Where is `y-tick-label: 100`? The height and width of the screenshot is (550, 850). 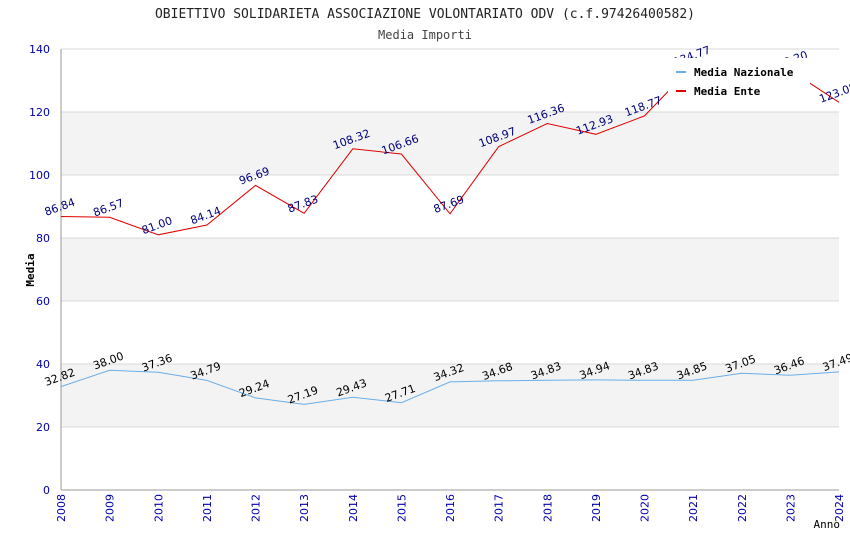
y-tick-label: 100 is located at coordinates (39, 175).